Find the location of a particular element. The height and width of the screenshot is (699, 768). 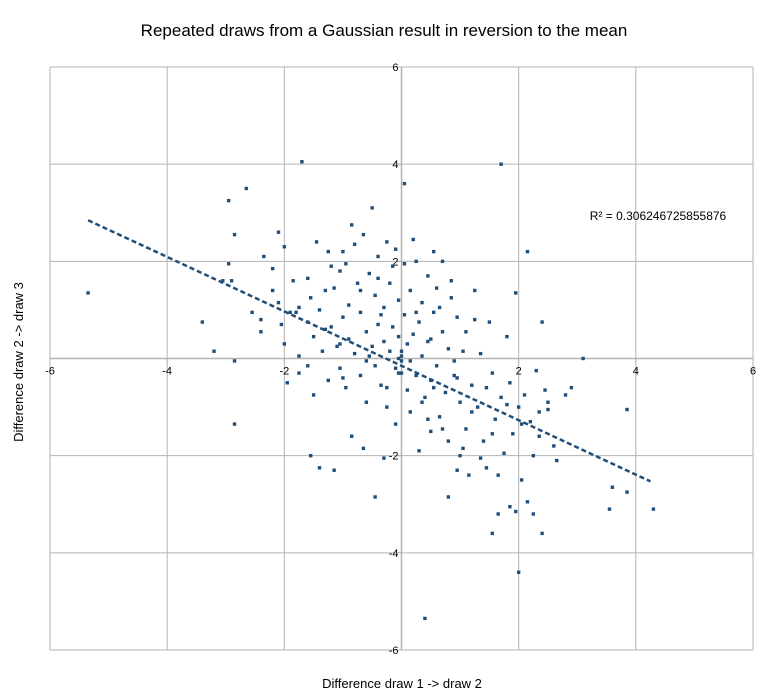

x-tick-label: -2 is located at coordinates (284, 372).